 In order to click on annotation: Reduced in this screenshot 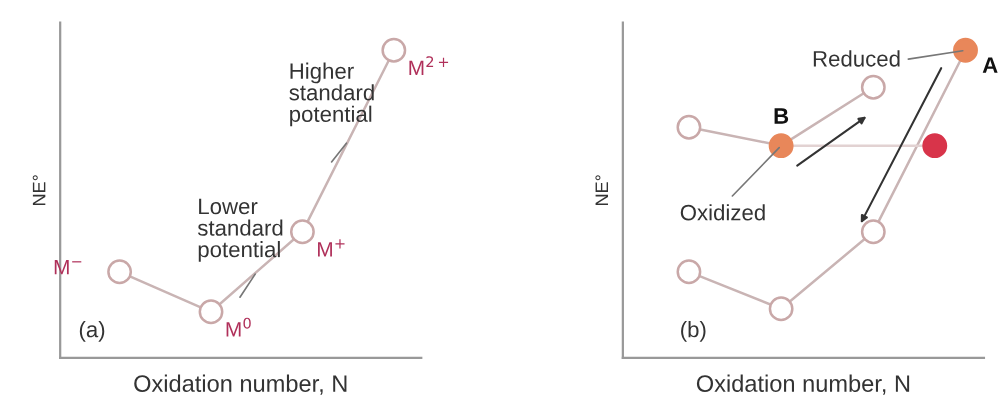, I will do `click(856, 58)`.